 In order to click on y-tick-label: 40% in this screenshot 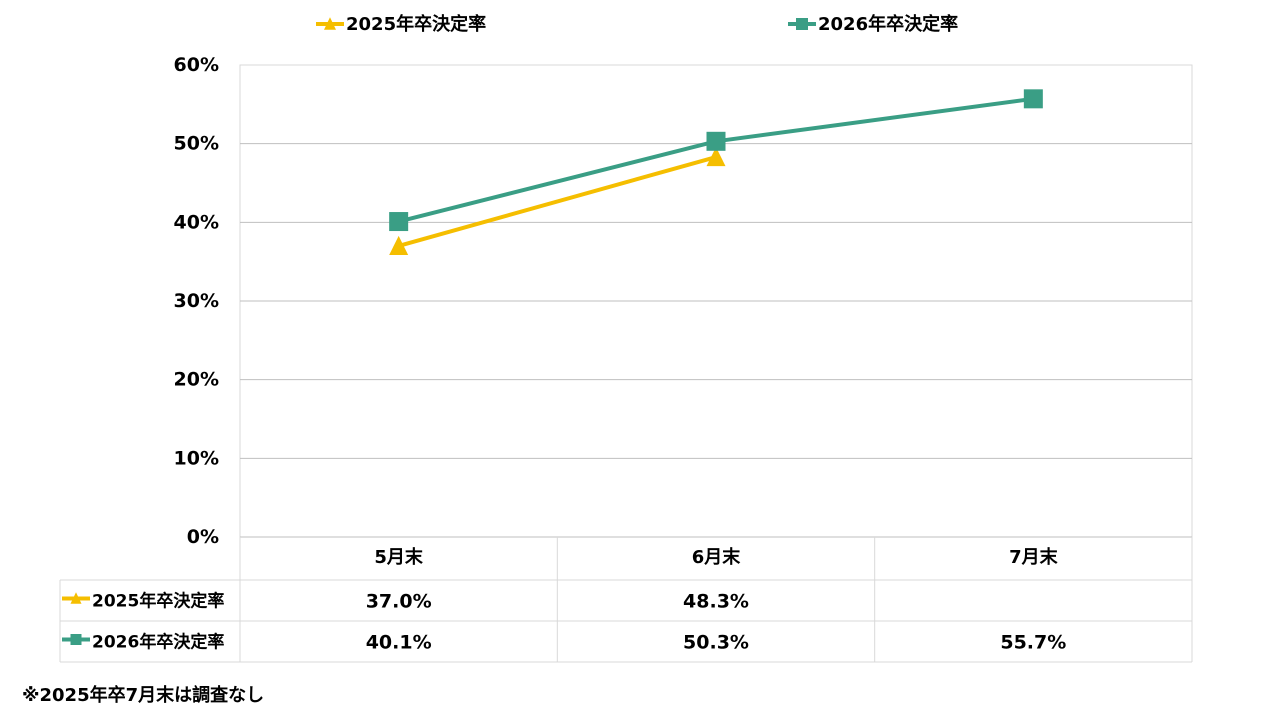, I will do `click(196, 222)`.